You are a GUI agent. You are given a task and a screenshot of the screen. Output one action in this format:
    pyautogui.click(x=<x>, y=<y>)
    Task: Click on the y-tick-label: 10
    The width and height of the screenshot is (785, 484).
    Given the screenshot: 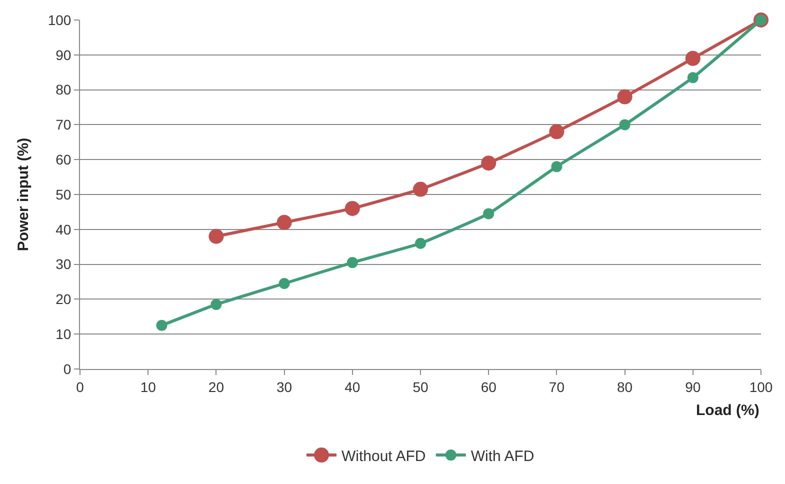 What is the action you would take?
    pyautogui.click(x=64, y=334)
    